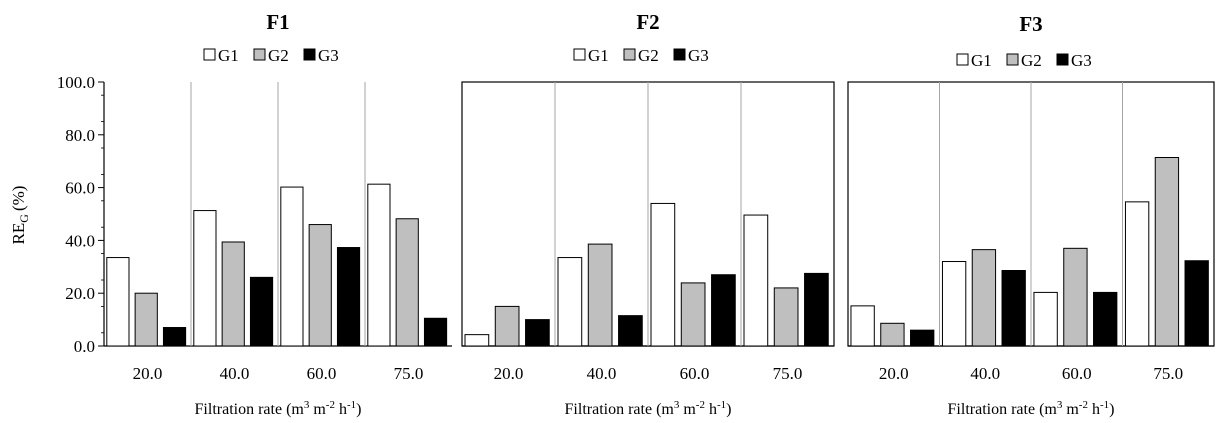  What do you see at coordinates (892, 334) in the screenshot?
I see `bar-f3-g2-20.0` at bounding box center [892, 334].